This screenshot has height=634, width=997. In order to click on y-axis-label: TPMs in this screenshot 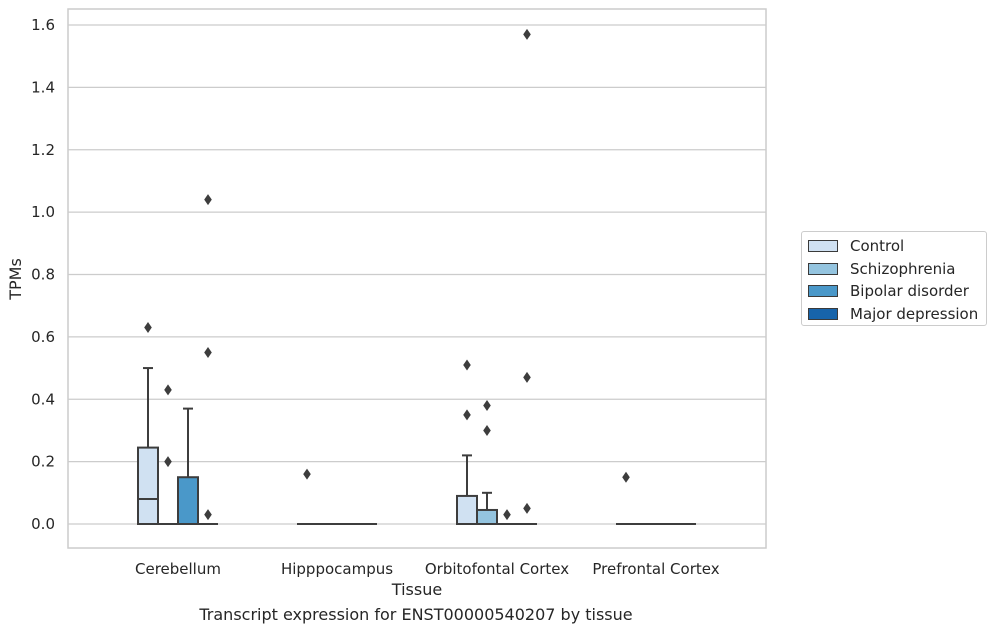, I will do `click(15, 279)`.